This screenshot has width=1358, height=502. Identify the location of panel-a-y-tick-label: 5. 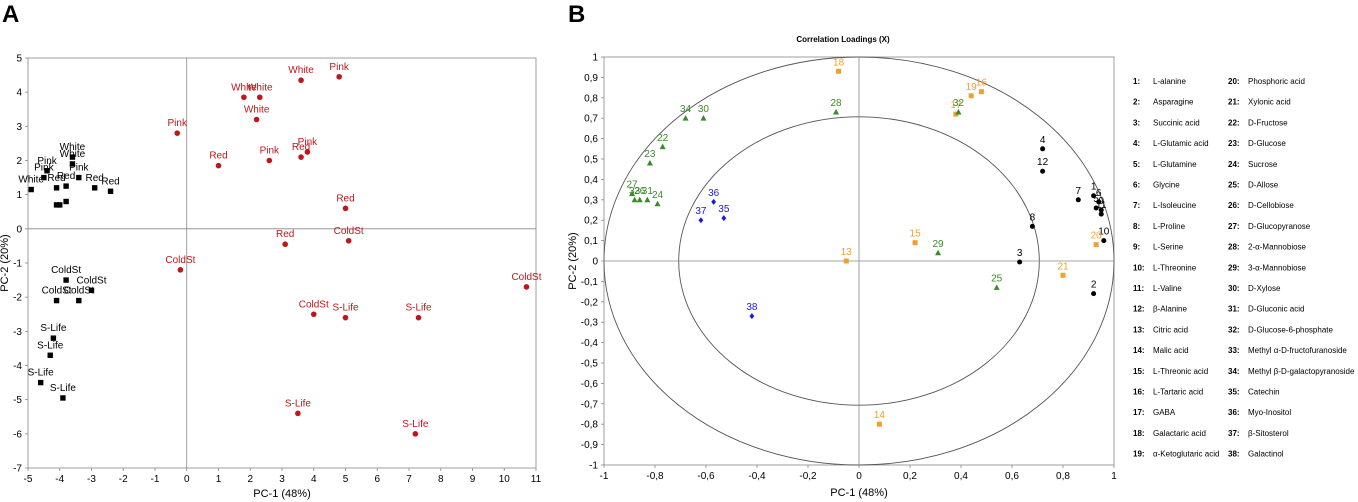
(19, 59).